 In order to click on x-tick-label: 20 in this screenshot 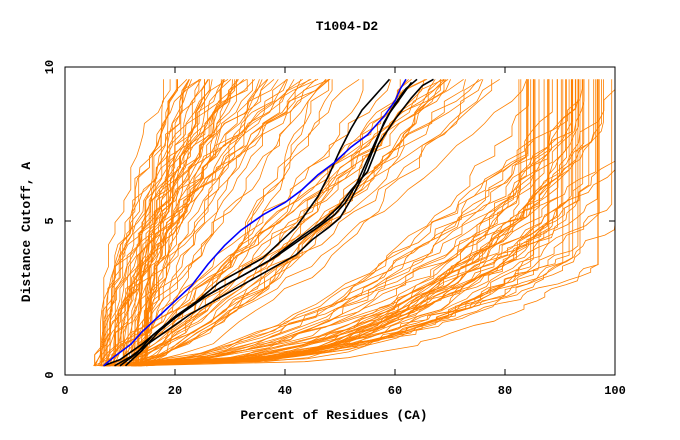, I will do `click(175, 391)`.